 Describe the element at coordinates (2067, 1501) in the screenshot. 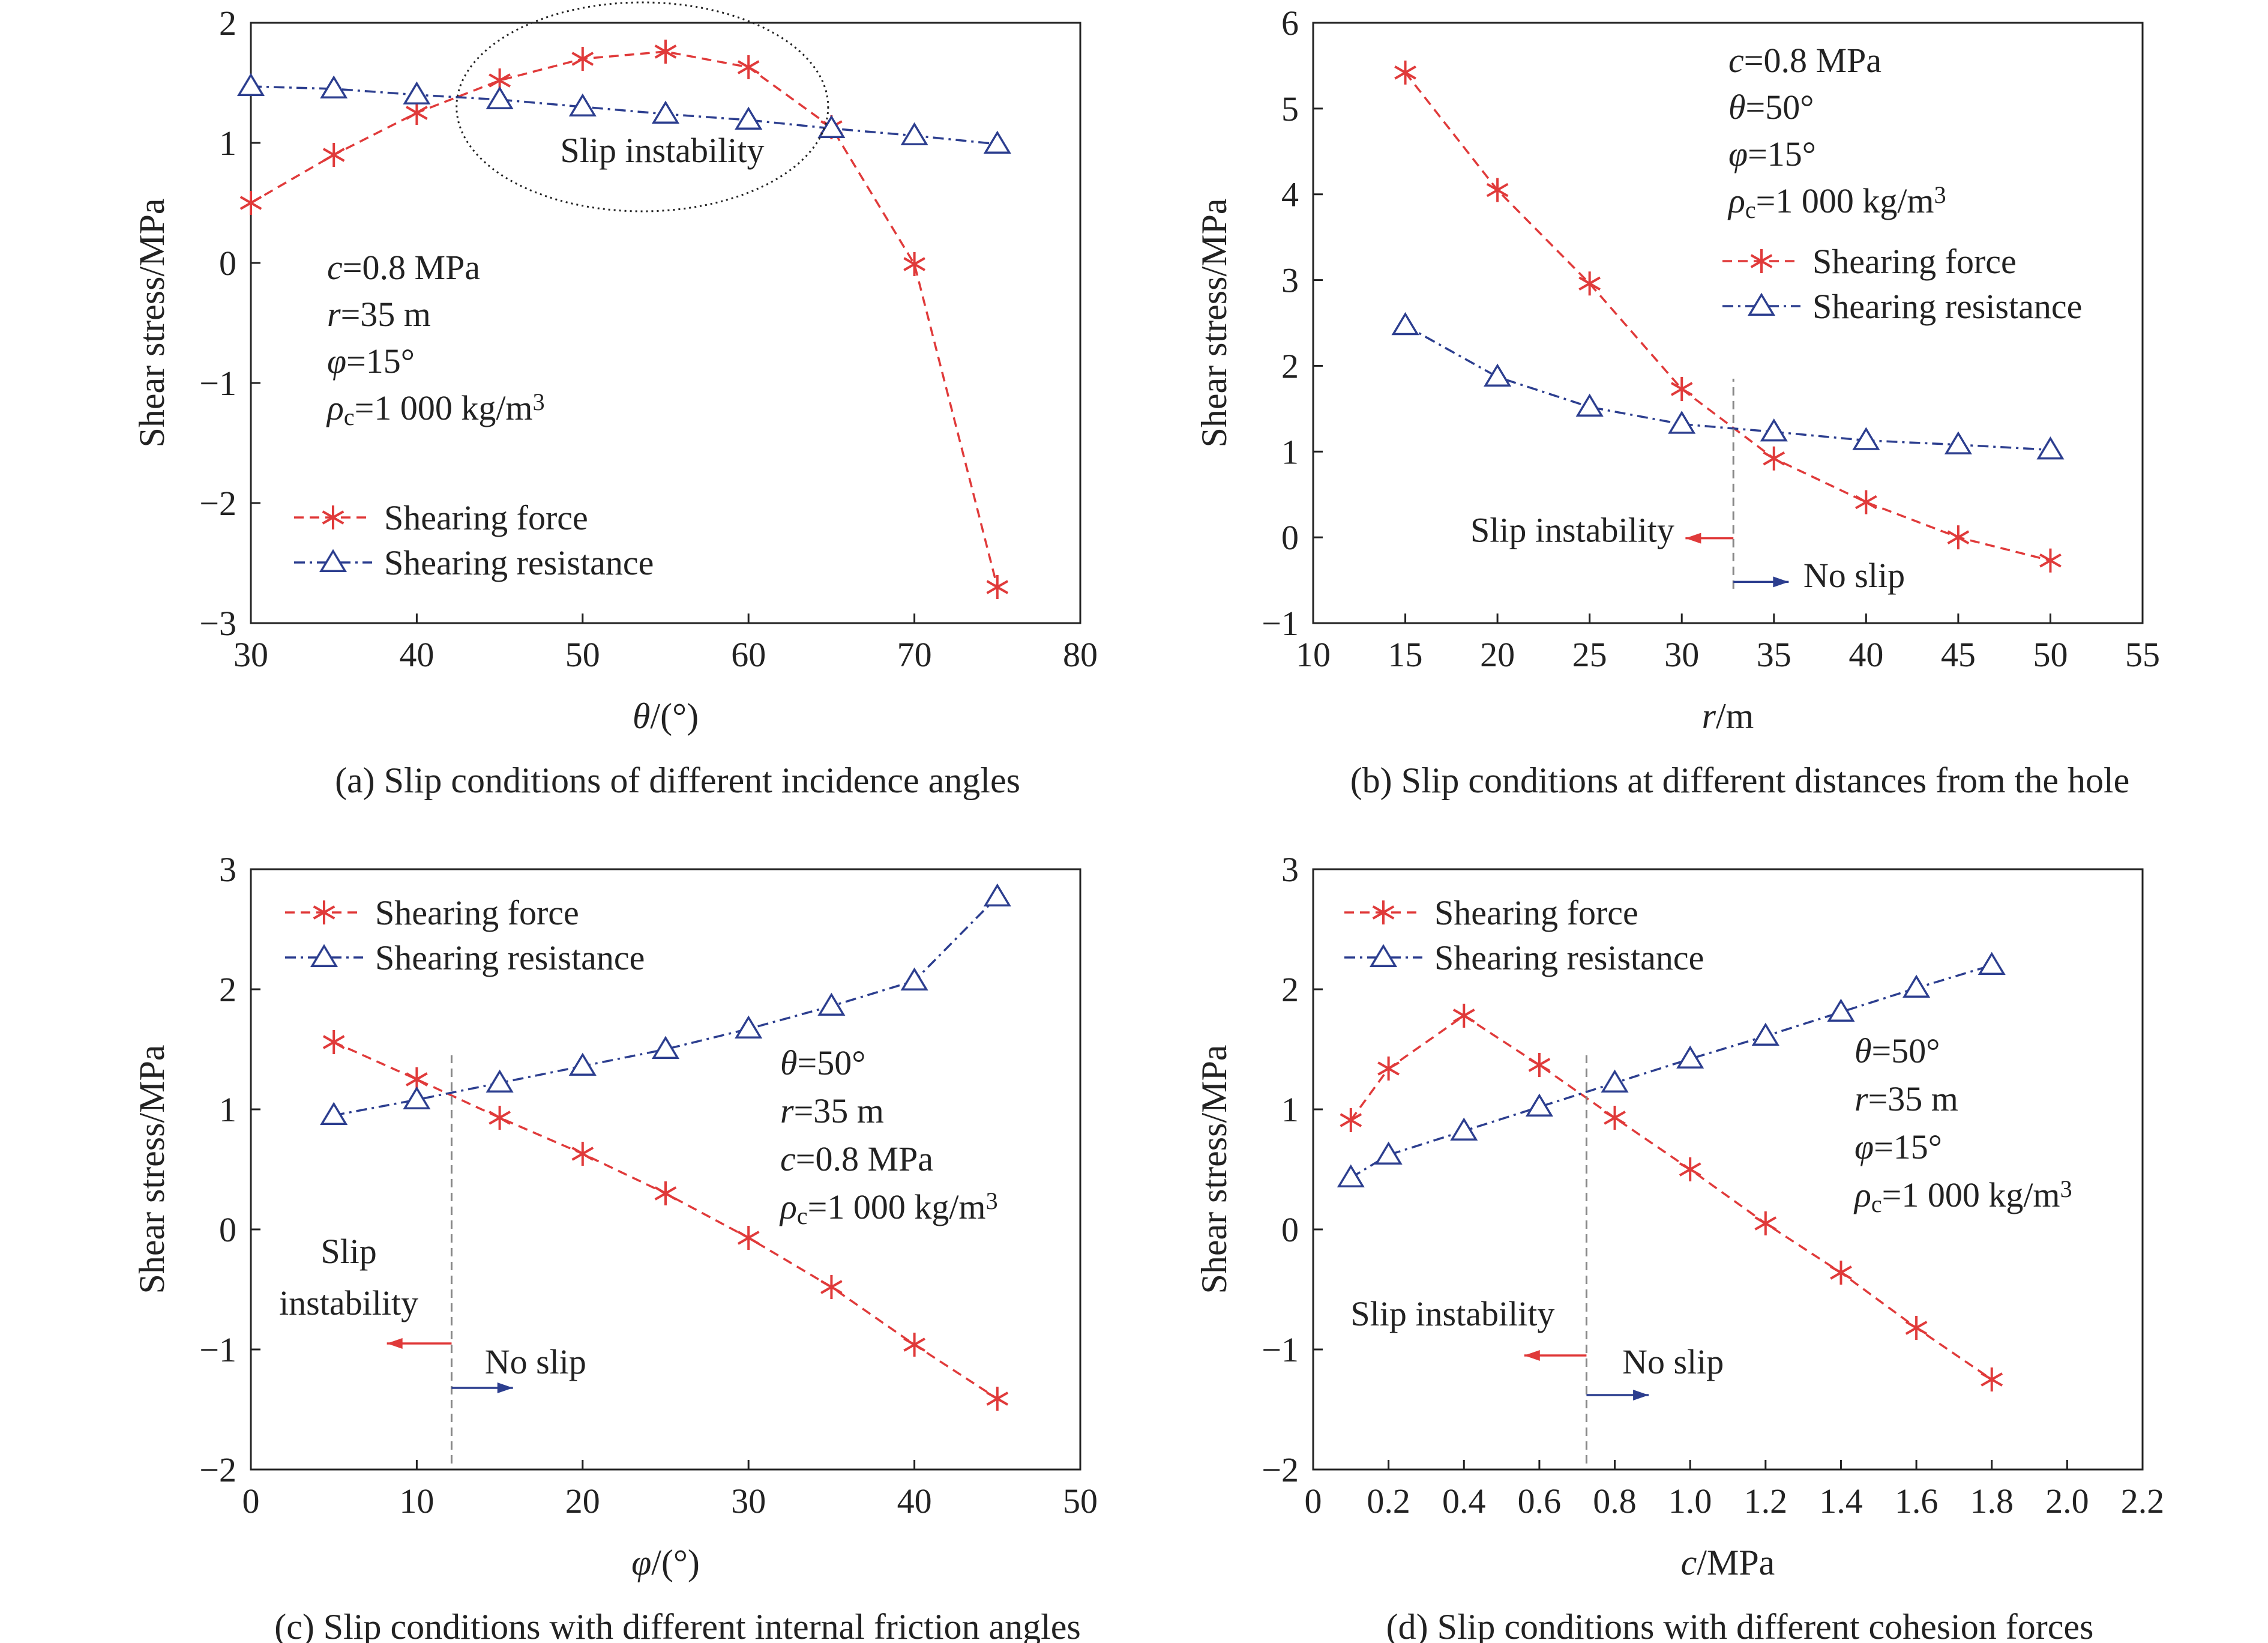

I see `x-tick-label: 2.0` at that location.